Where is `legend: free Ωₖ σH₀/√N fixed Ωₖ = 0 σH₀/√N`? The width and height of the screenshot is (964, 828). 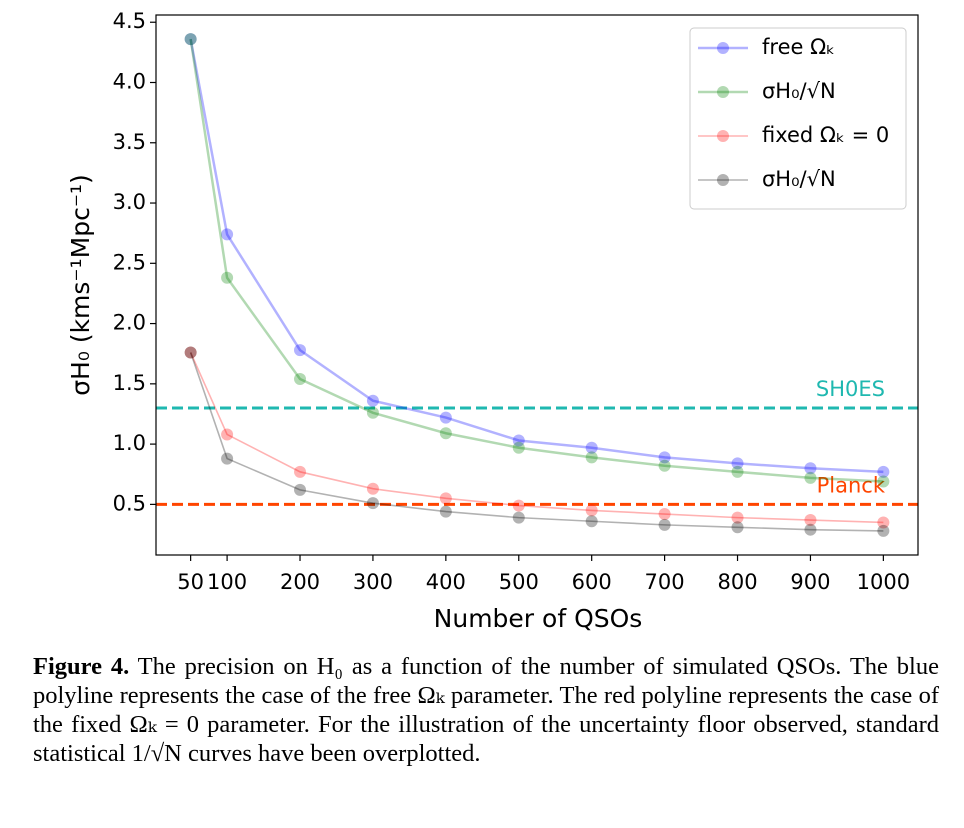 legend: free Ωₖ σH₀/√N fixed Ωₖ = 0 σH₀/√N is located at coordinates (798, 118).